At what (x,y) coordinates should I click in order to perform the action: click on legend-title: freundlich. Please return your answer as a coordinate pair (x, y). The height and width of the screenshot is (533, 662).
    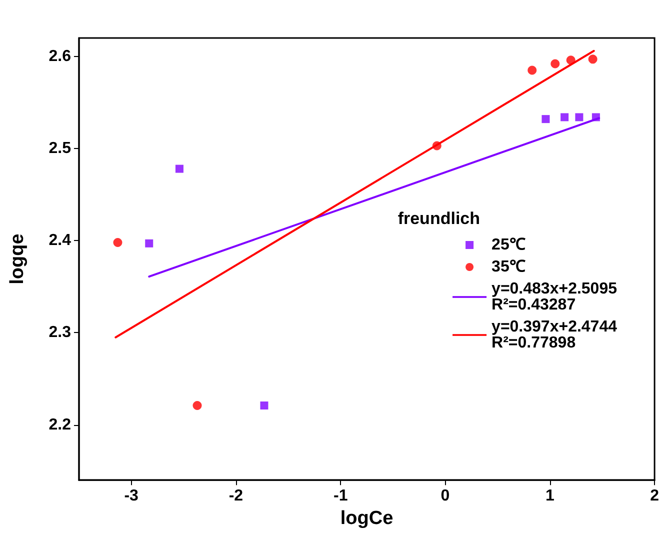
    Looking at the image, I should click on (439, 218).